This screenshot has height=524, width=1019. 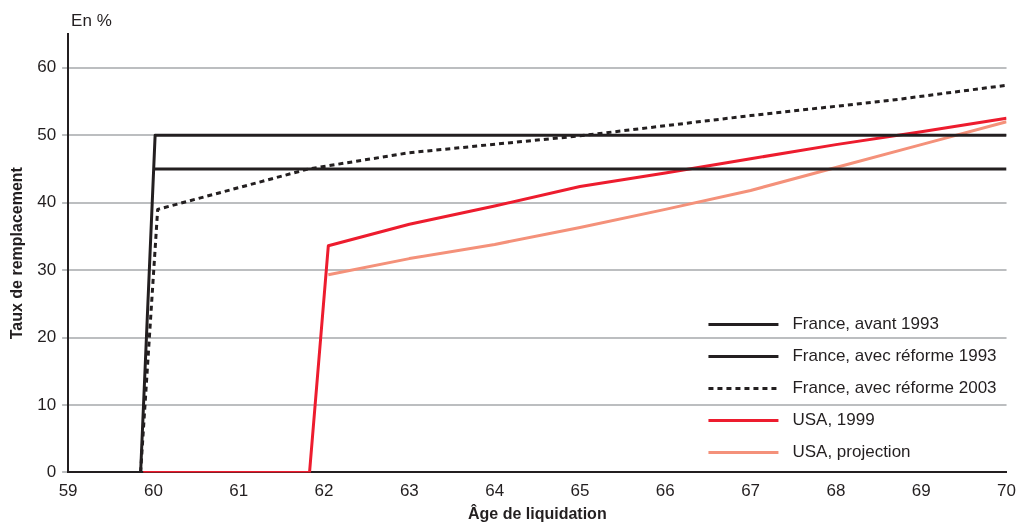 What do you see at coordinates (409, 491) in the screenshot?
I see `x-tick-label: 63` at bounding box center [409, 491].